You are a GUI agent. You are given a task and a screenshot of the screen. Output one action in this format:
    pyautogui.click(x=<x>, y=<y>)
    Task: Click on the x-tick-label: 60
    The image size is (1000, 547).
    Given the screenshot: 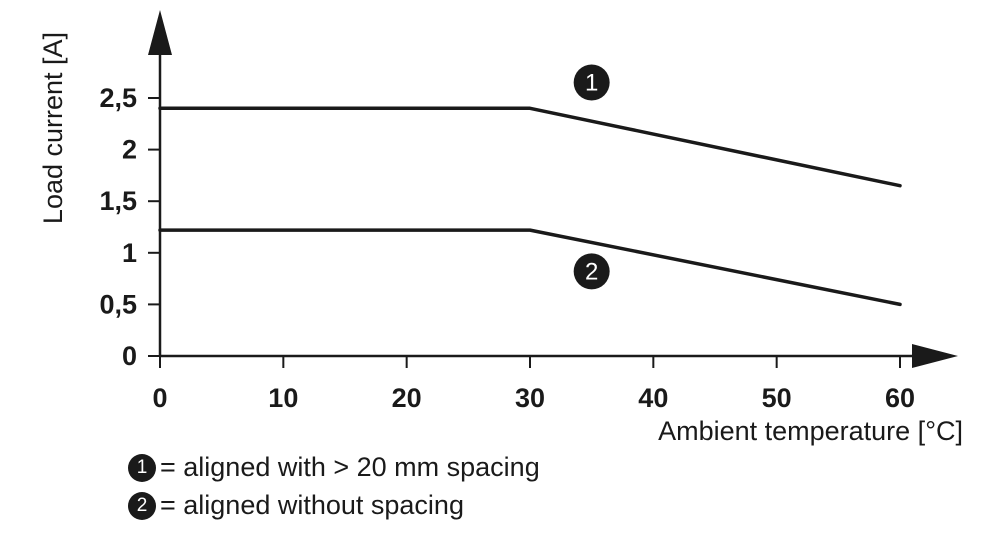 What is the action you would take?
    pyautogui.click(x=900, y=398)
    